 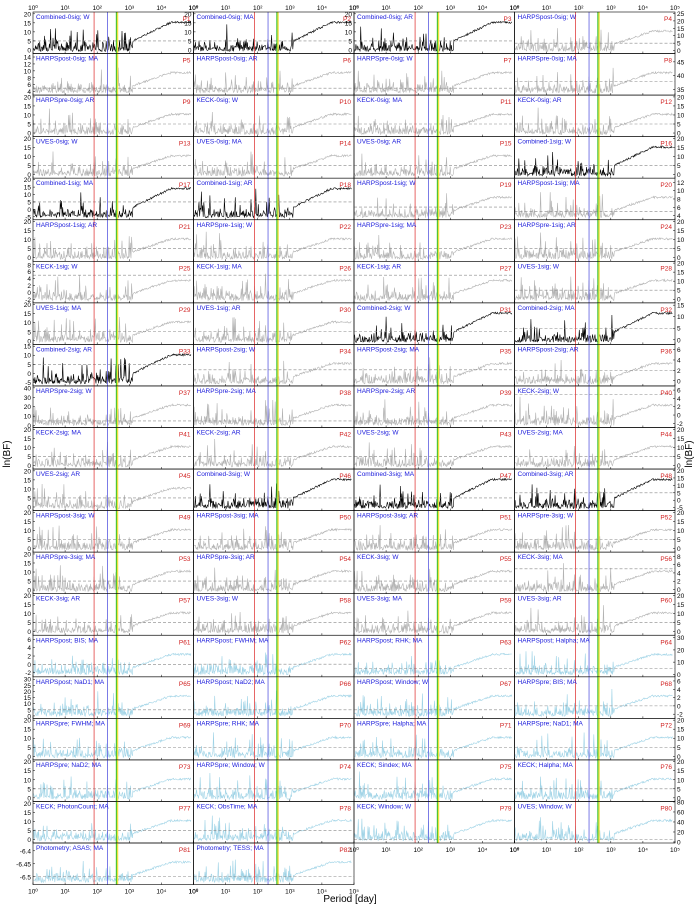 I want to click on panel-p38: HARPSpre-2sig; MA P38, so click(x=274, y=406).